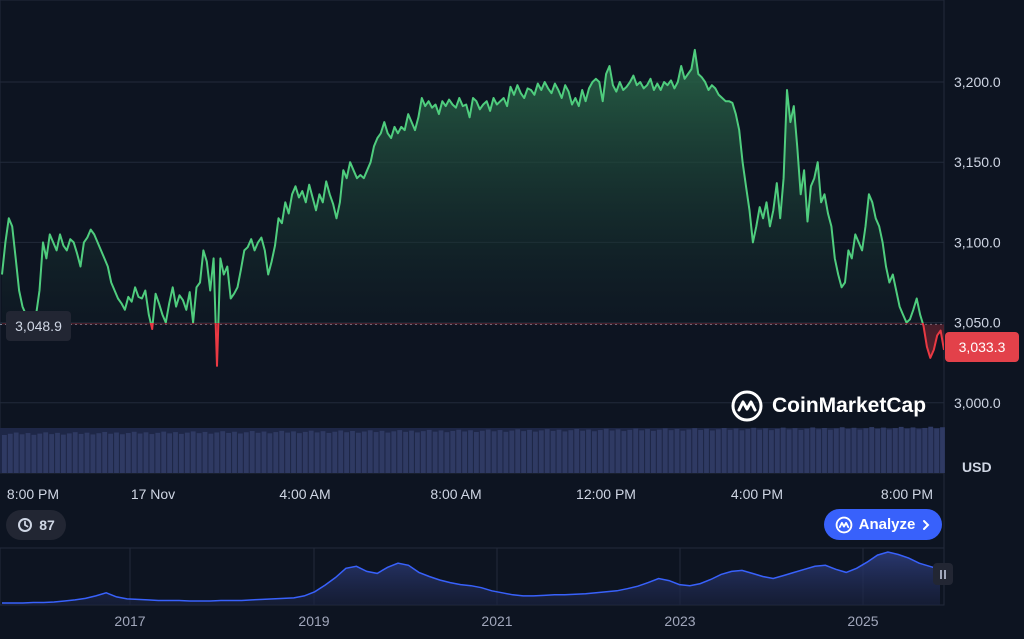 Image resolution: width=1024 pixels, height=639 pixels. Describe the element at coordinates (977, 82) in the screenshot. I see `y-tick-label: 3,200.0` at that location.